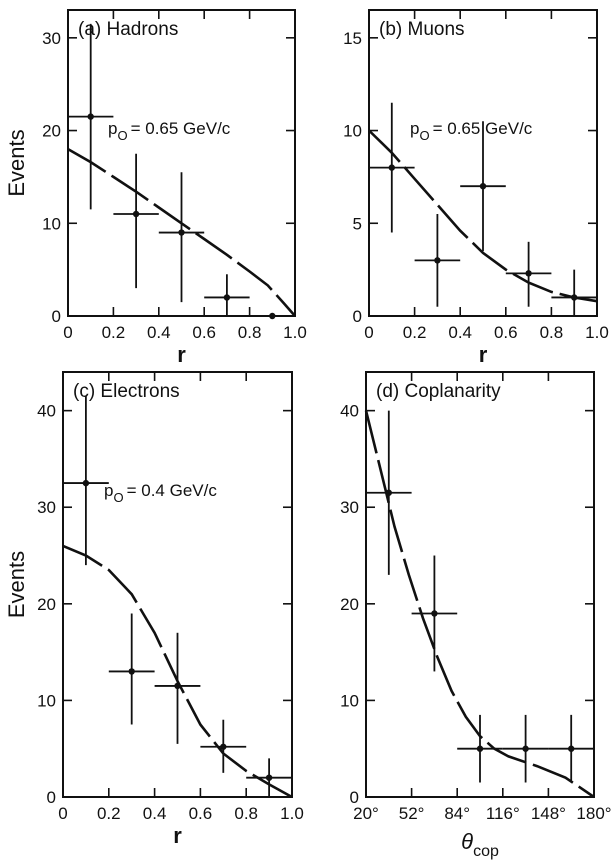  I want to click on x-axis-label: θcop, so click(480, 844).